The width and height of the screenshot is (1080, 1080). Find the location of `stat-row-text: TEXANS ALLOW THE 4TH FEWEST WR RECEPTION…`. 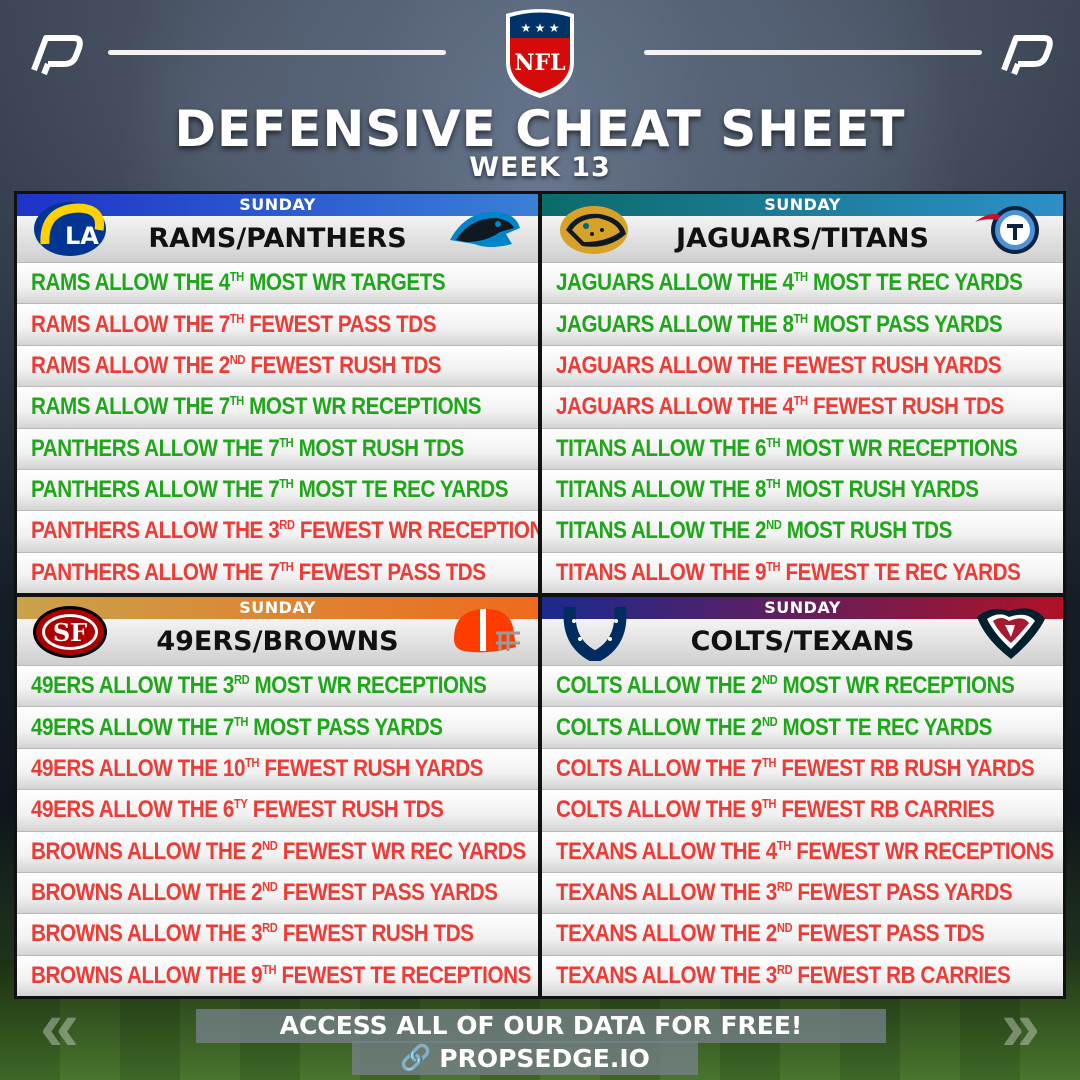

stat-row-text: TEXANS ALLOW THE 4TH FEWEST WR RECEPTION… is located at coordinates (805, 851).